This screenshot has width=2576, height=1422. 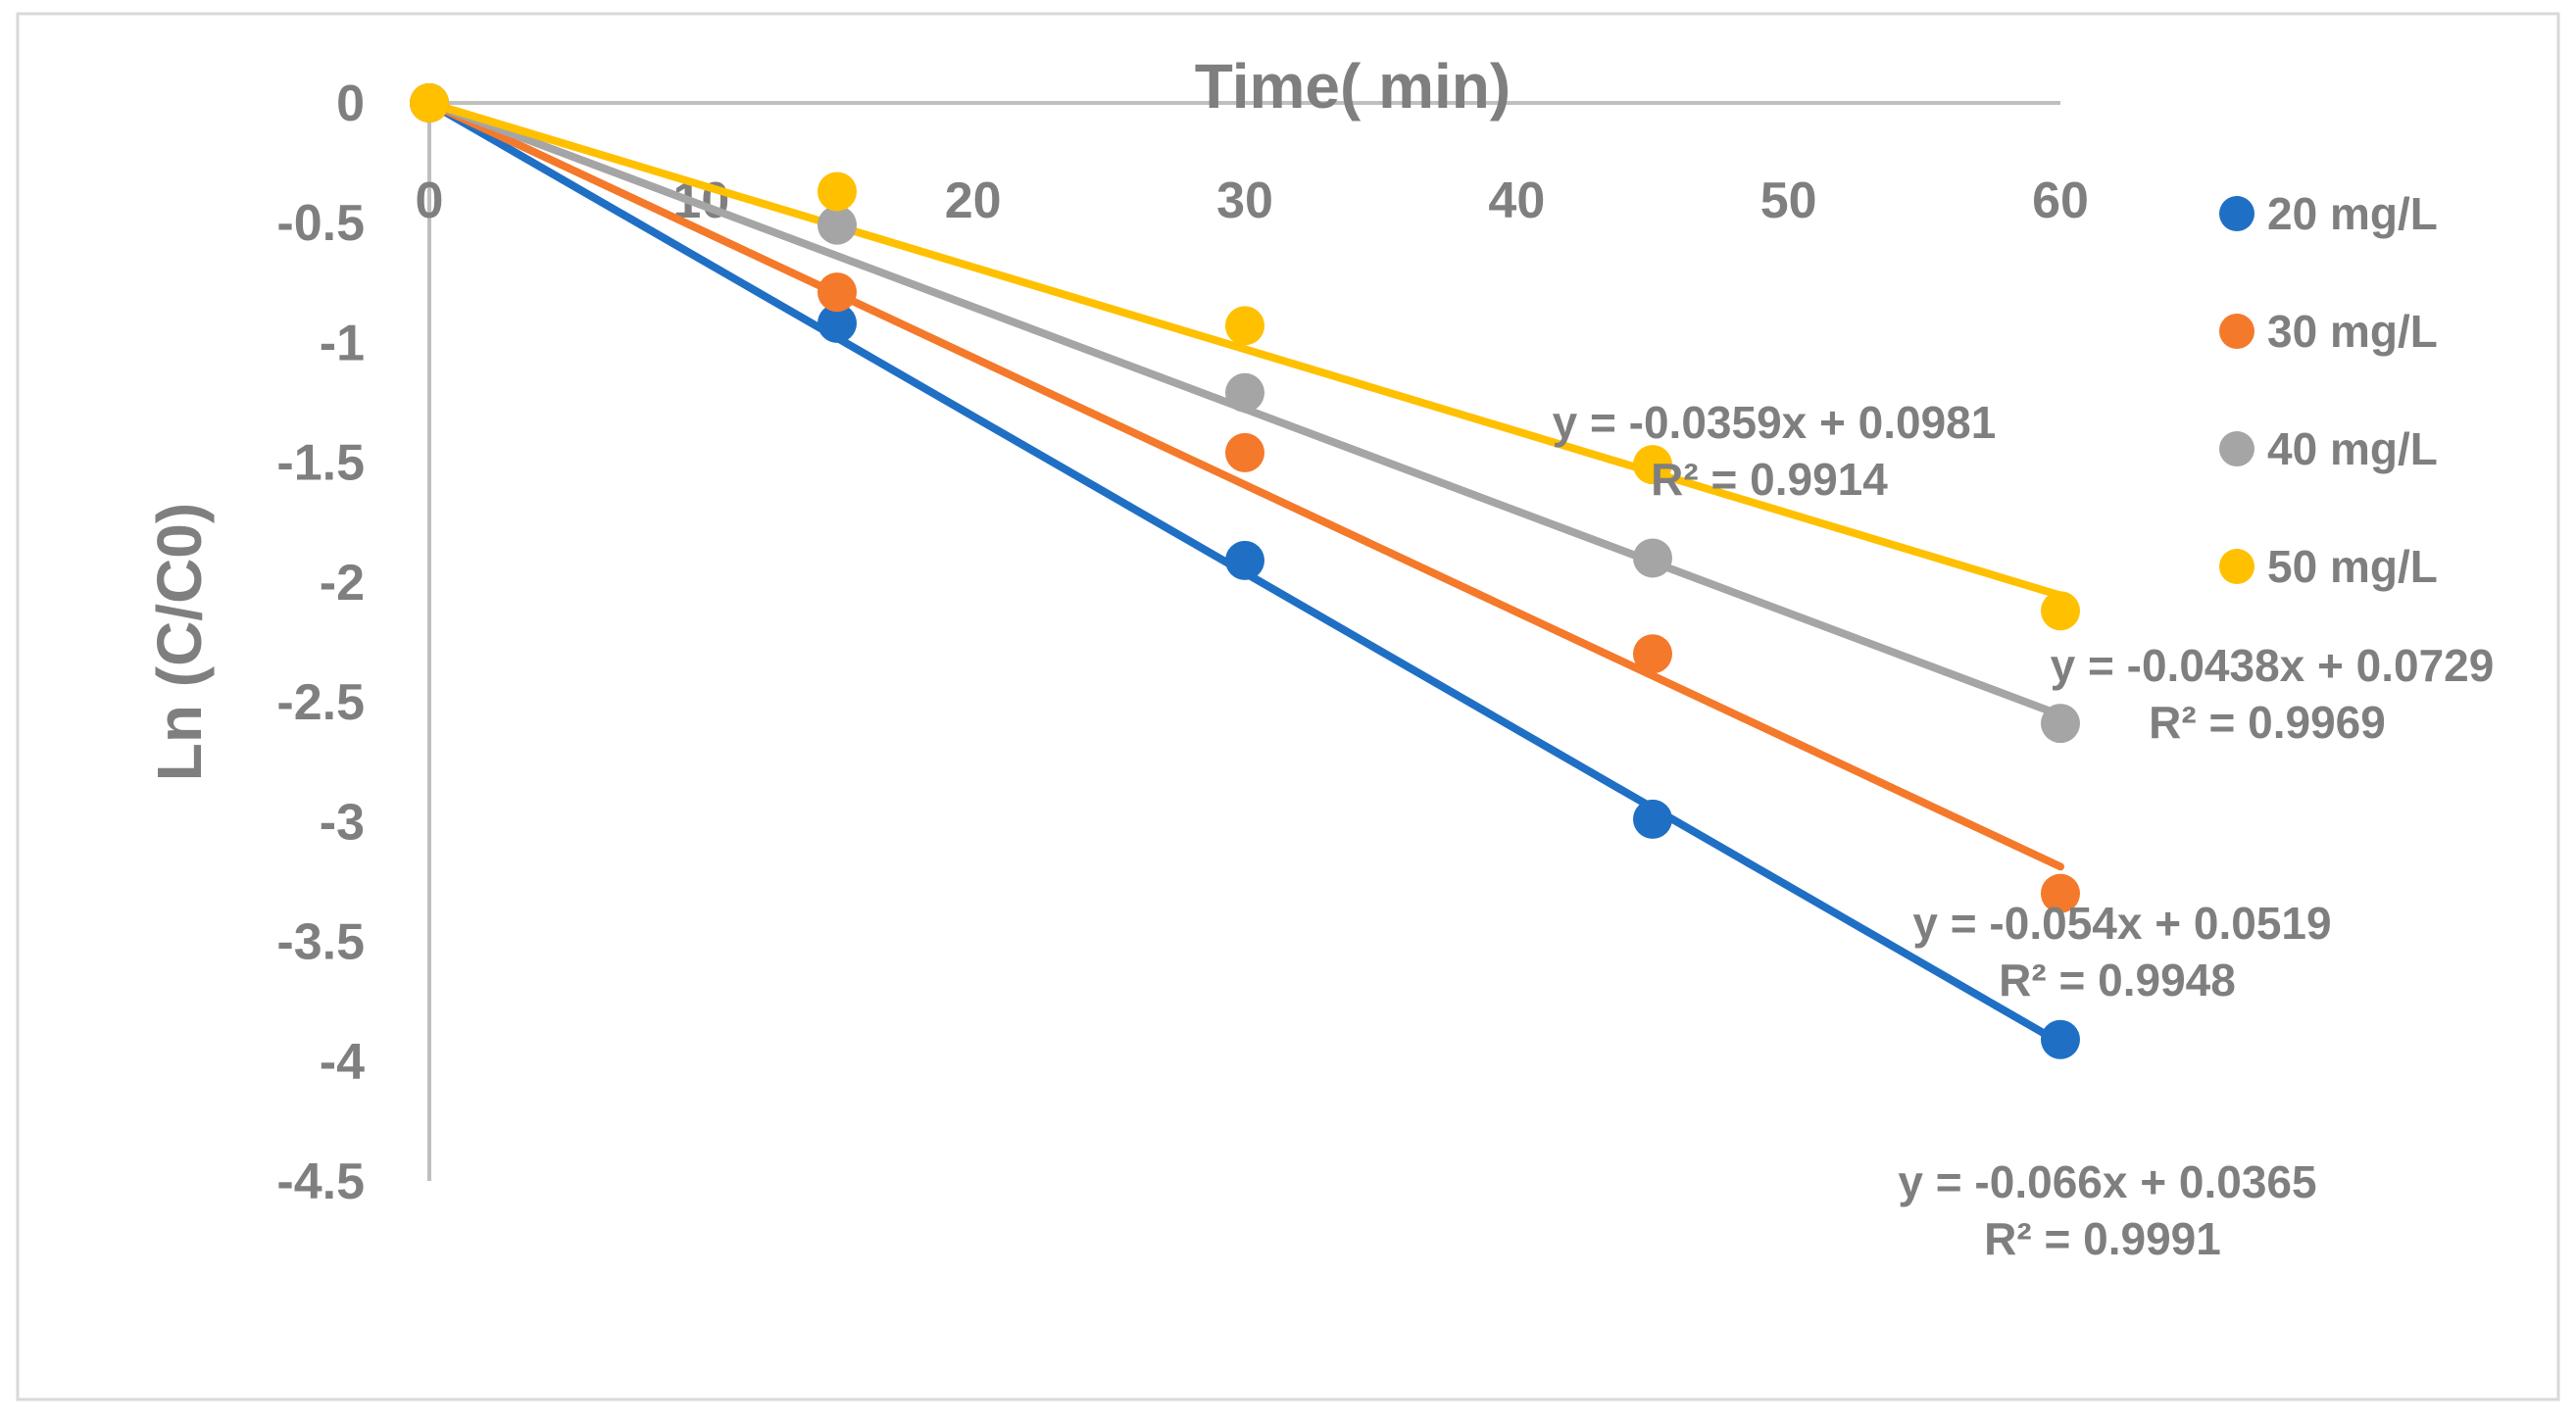 I want to click on y-tick-label: 0, so click(x=350, y=103).